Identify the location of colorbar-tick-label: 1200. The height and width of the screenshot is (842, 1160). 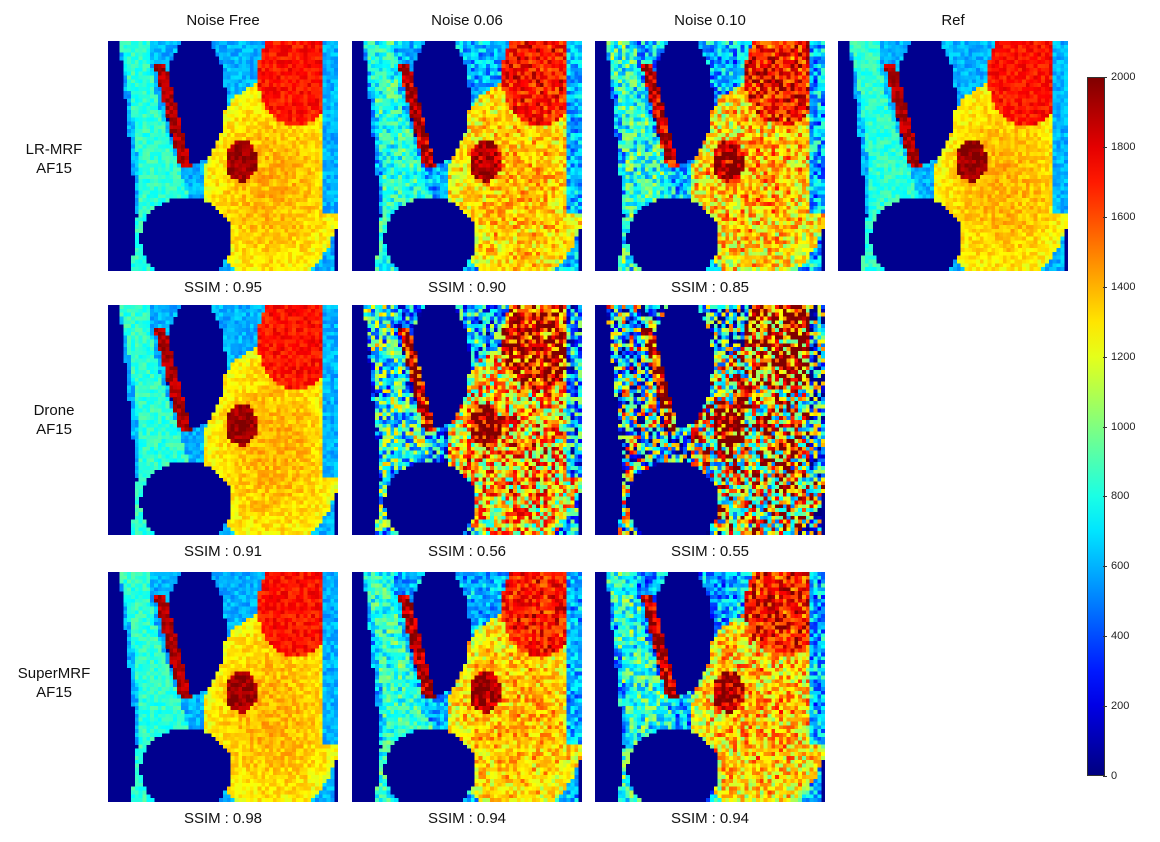
(1123, 357).